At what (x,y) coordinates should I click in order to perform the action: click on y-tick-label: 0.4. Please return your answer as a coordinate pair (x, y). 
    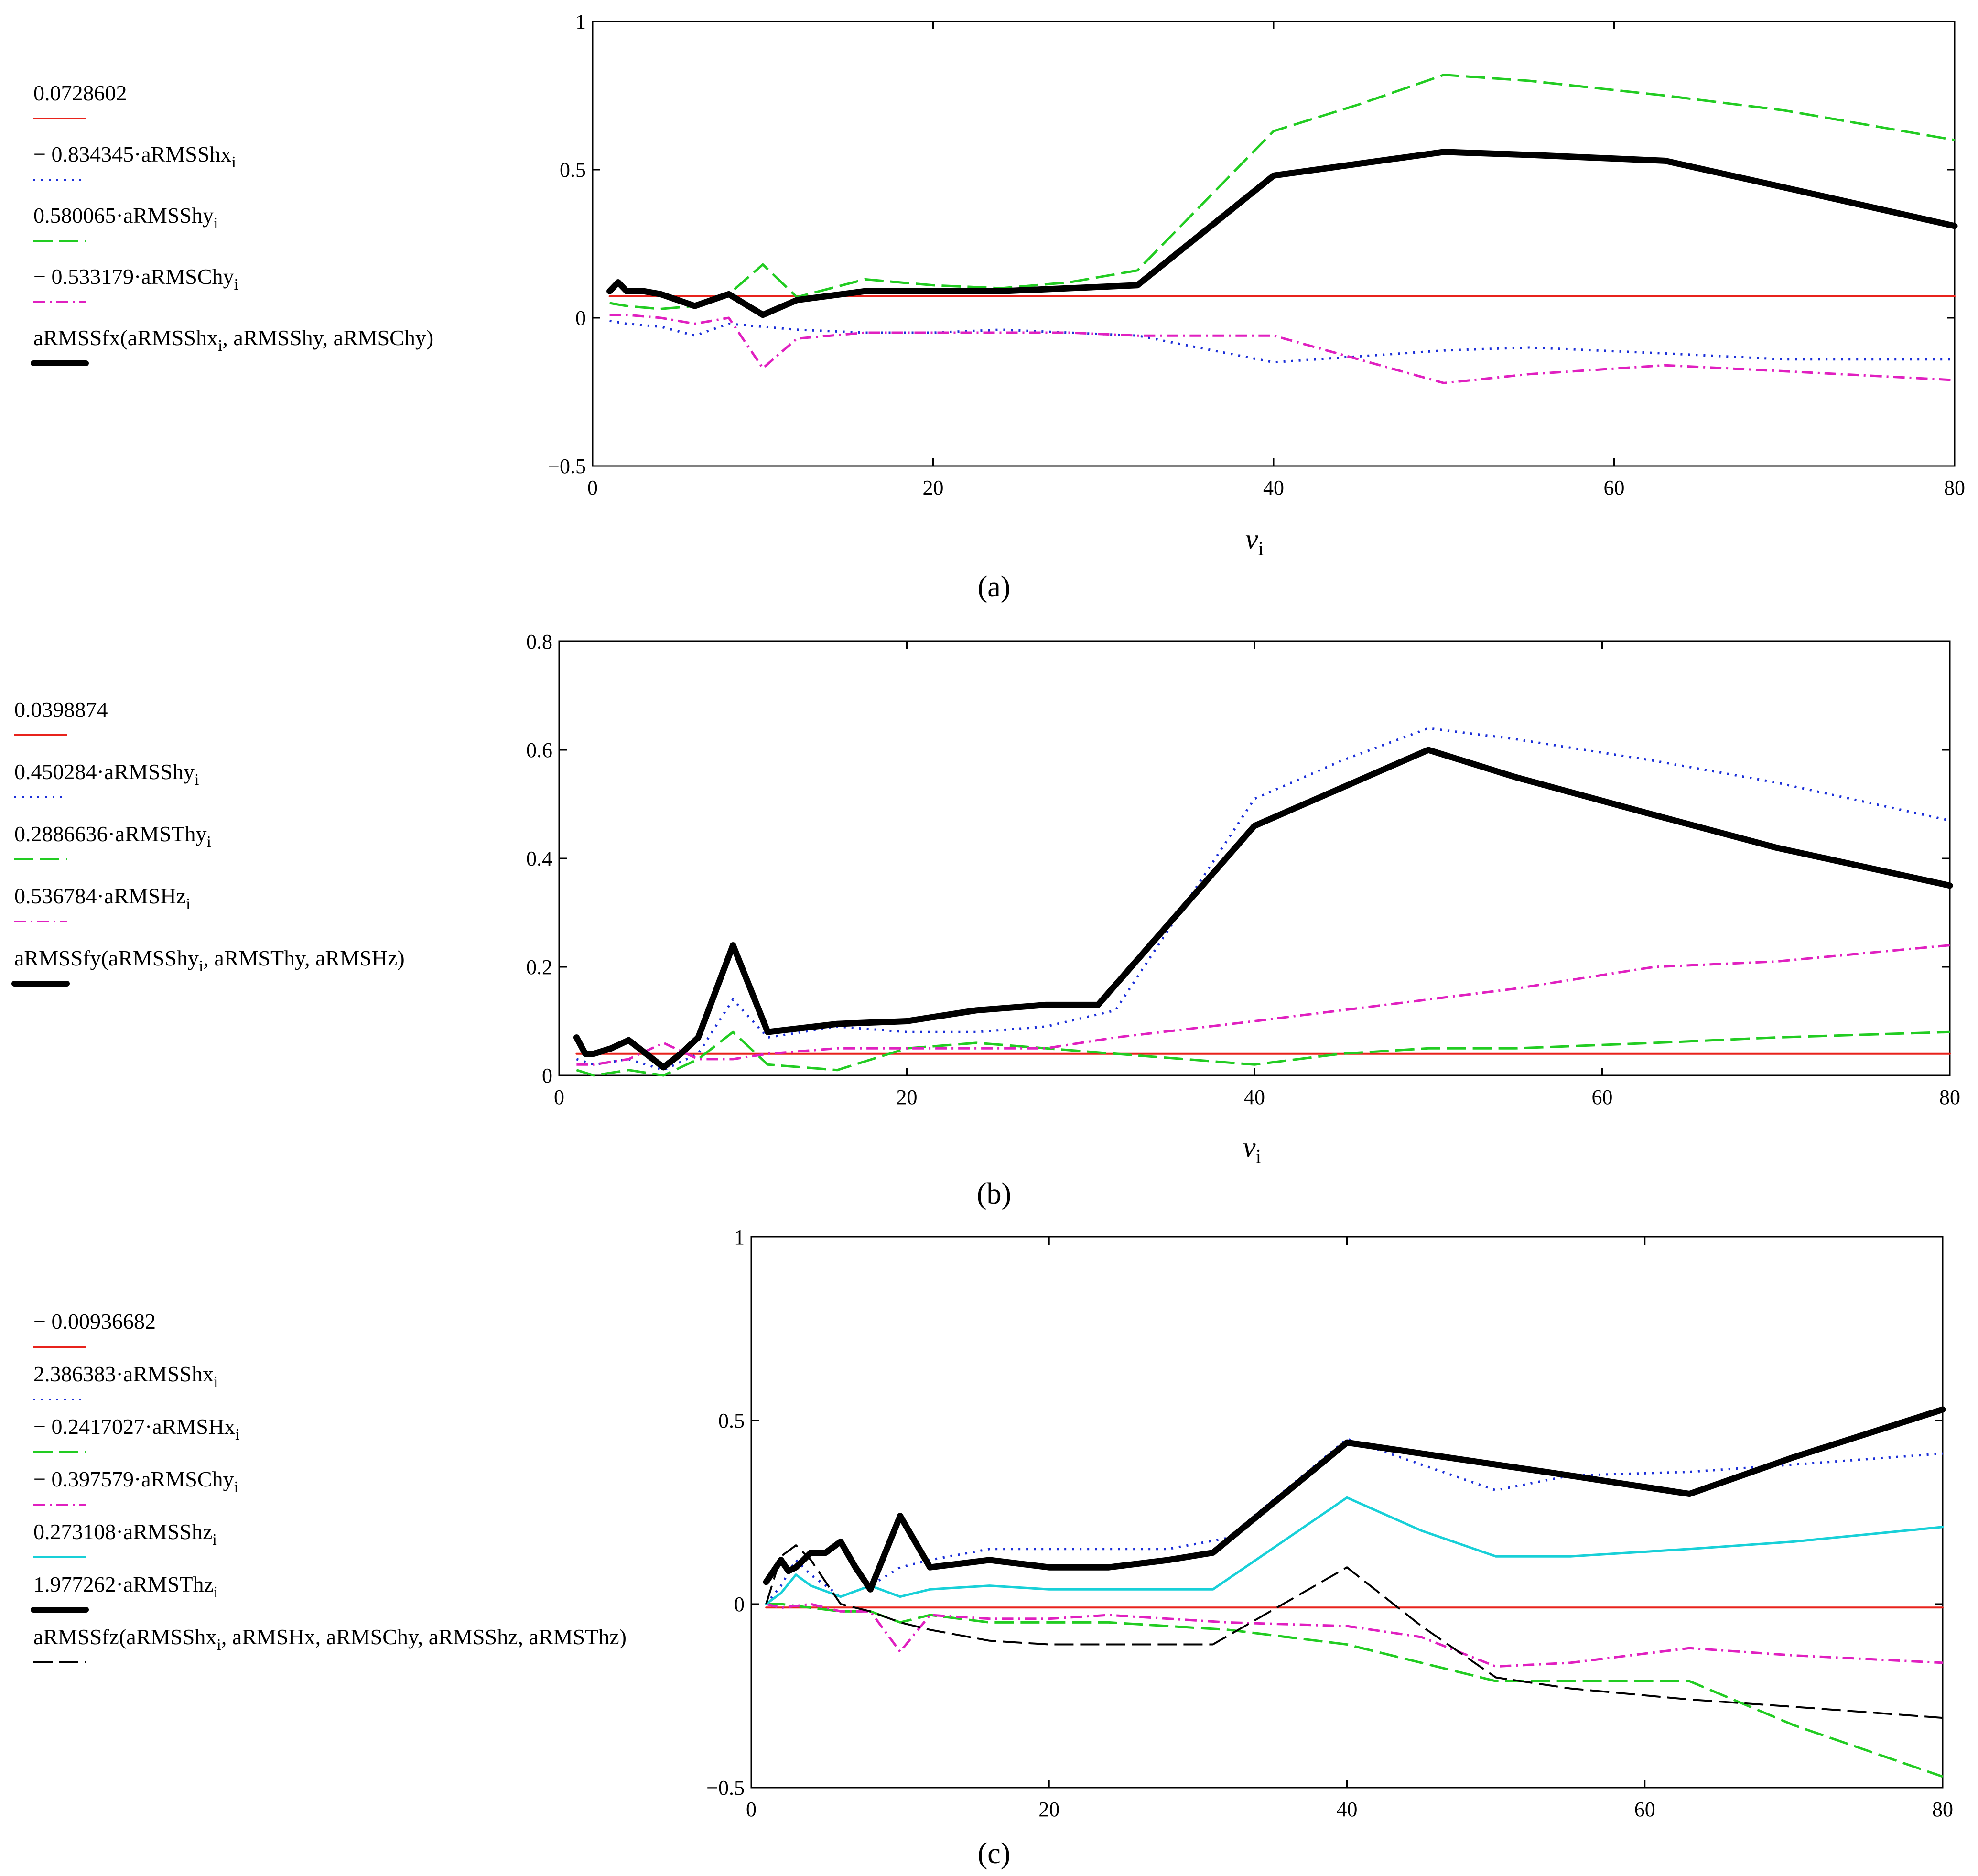
    Looking at the image, I should click on (539, 858).